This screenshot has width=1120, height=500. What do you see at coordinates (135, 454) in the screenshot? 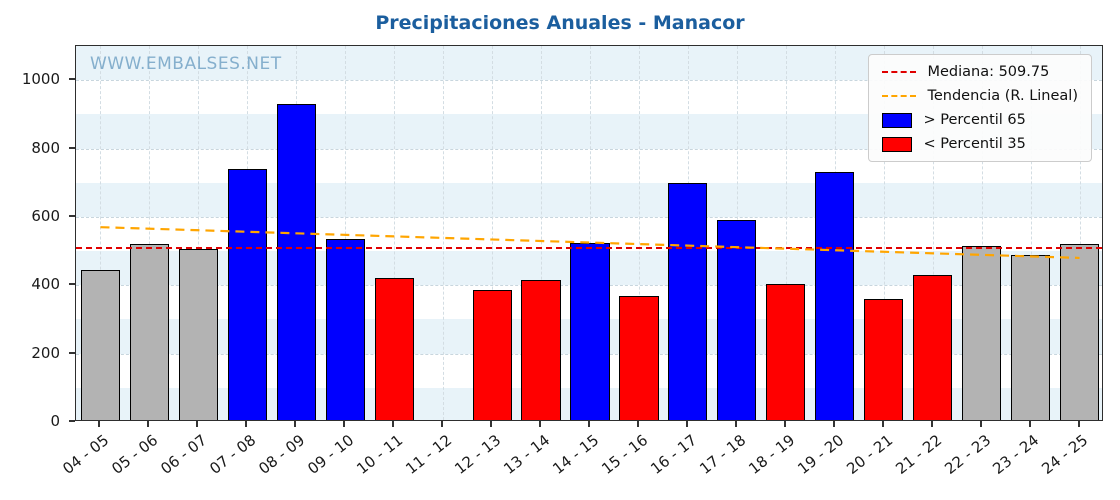
I see `x-tick-label: 05 - 06` at bounding box center [135, 454].